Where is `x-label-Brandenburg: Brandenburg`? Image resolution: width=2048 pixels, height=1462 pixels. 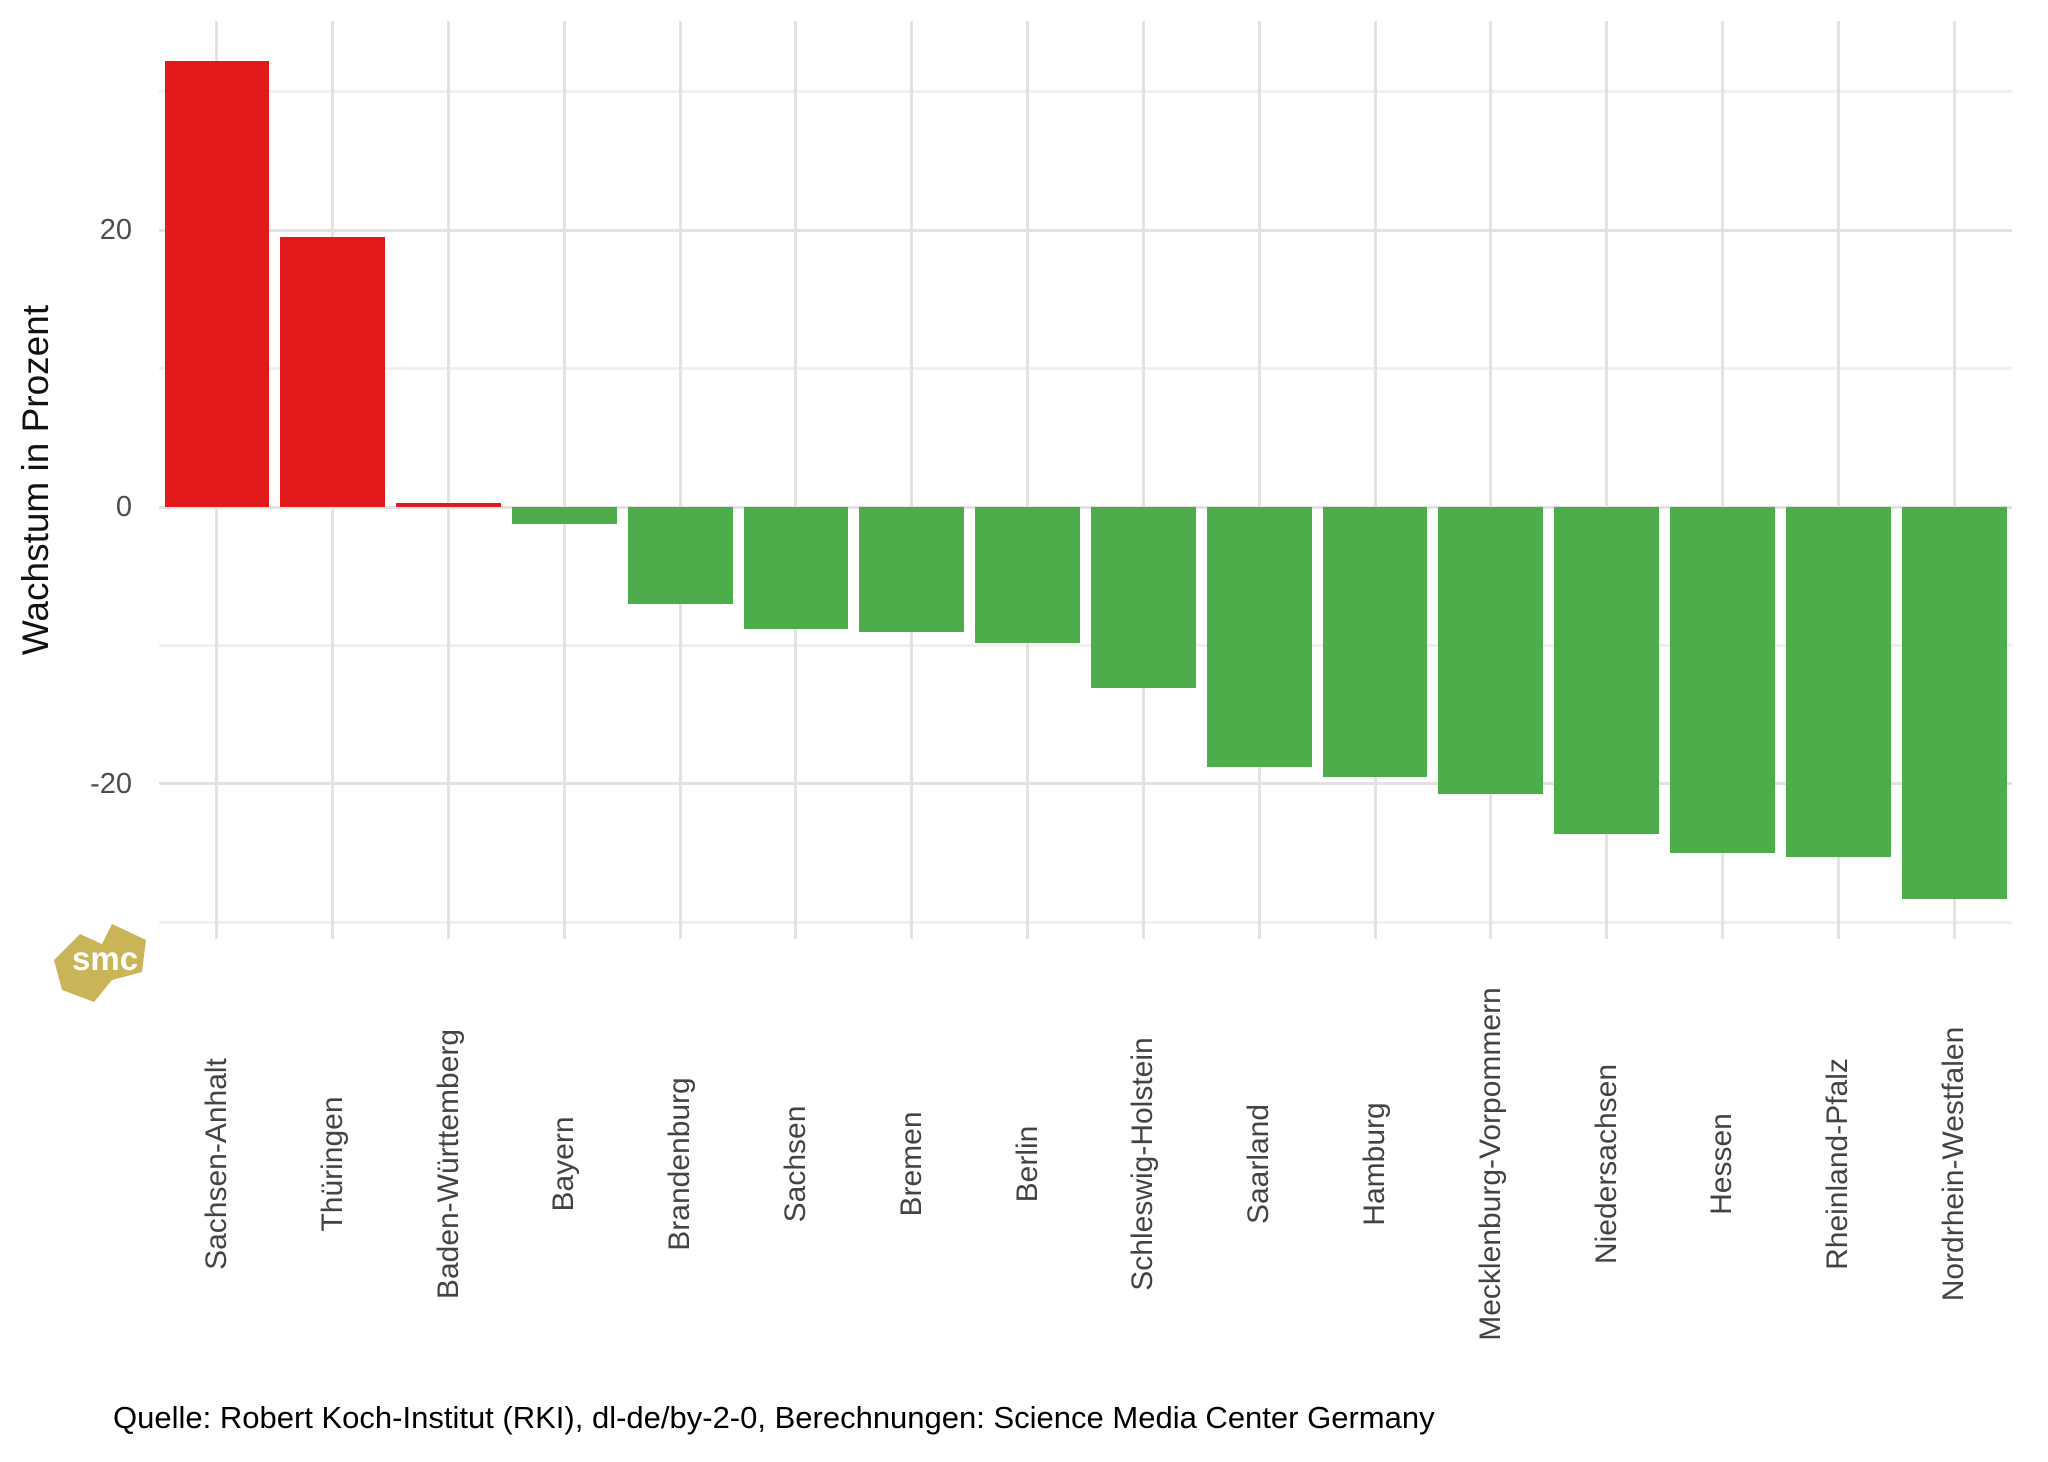 x-label-Brandenburg: Brandenburg is located at coordinates (680, 1164).